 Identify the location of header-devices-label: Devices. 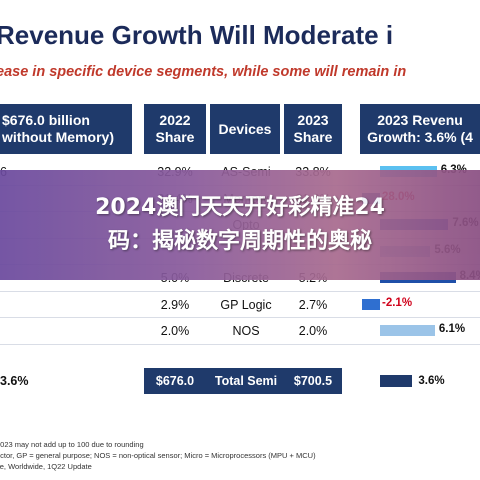
(245, 128).